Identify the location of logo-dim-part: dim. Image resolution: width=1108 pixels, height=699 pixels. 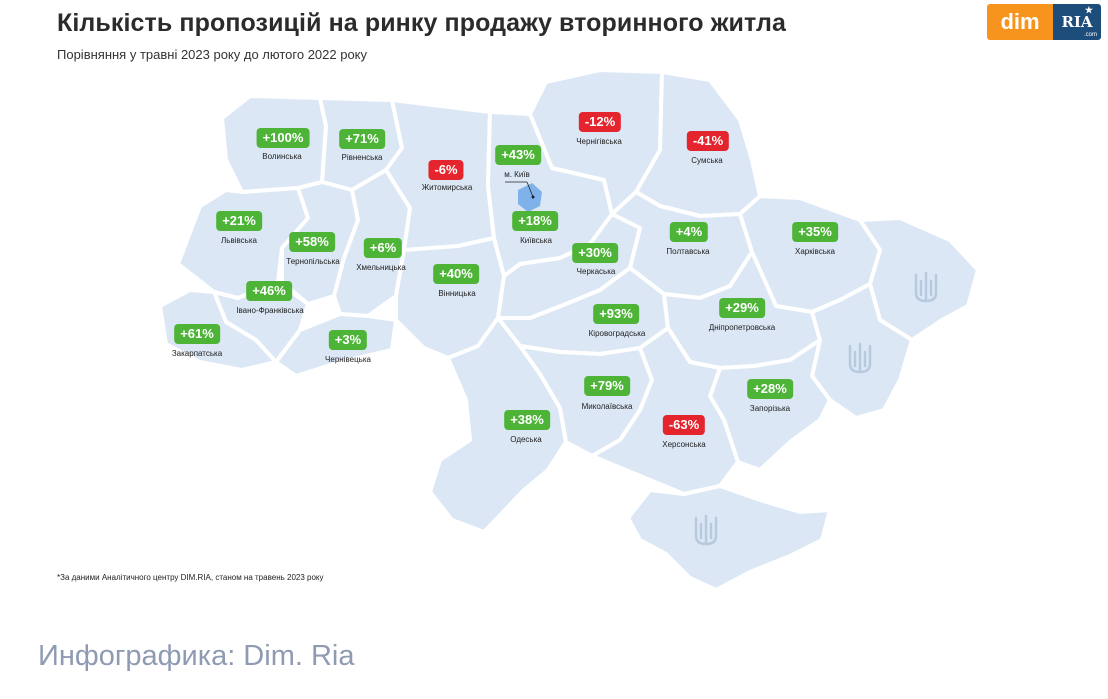
(1020, 22).